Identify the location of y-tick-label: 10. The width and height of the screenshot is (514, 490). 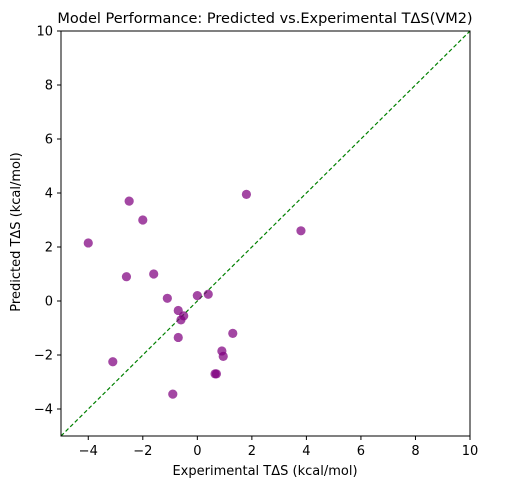
(44, 32).